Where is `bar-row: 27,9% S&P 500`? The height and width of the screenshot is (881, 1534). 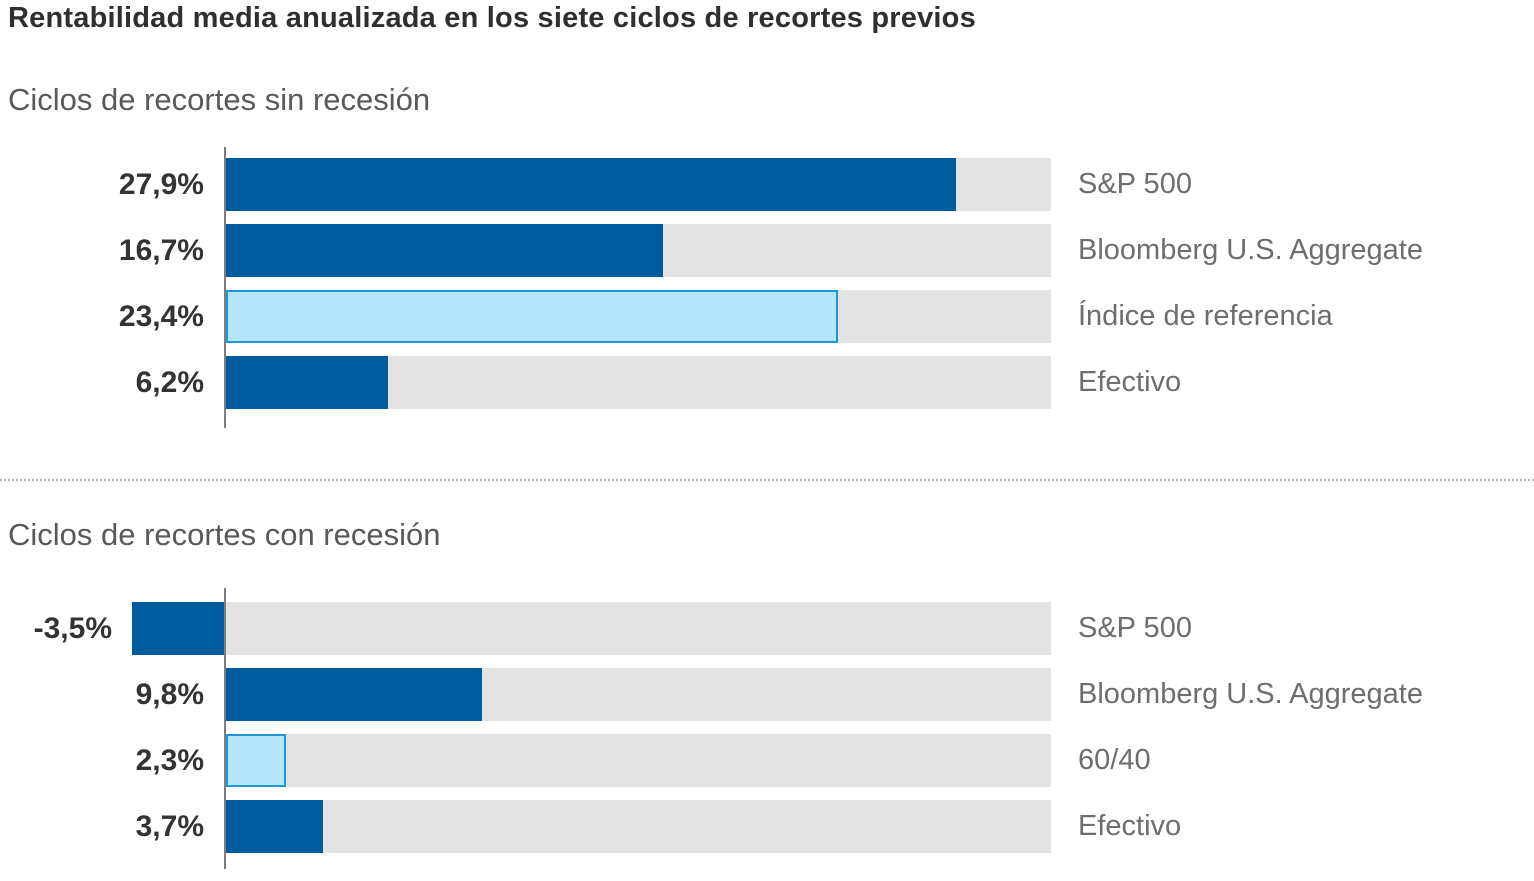 bar-row: 27,9% S&P 500 is located at coordinates (767, 184).